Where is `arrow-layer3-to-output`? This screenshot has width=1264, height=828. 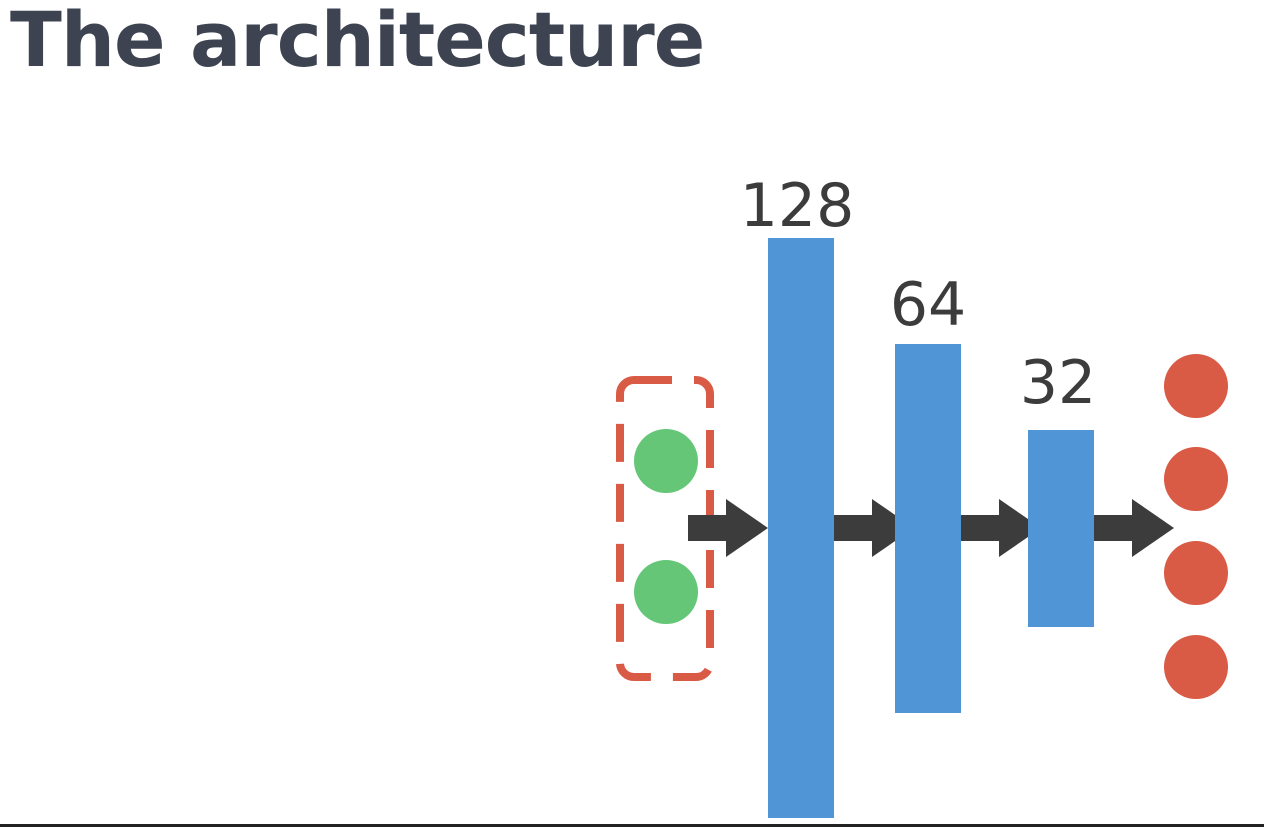 arrow-layer3-to-output is located at coordinates (1134, 528).